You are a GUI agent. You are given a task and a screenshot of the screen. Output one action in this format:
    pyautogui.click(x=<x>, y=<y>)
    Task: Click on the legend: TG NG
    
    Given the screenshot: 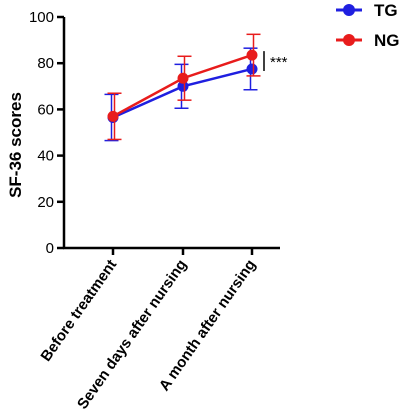 What is the action you would take?
    pyautogui.click(x=368, y=25)
    